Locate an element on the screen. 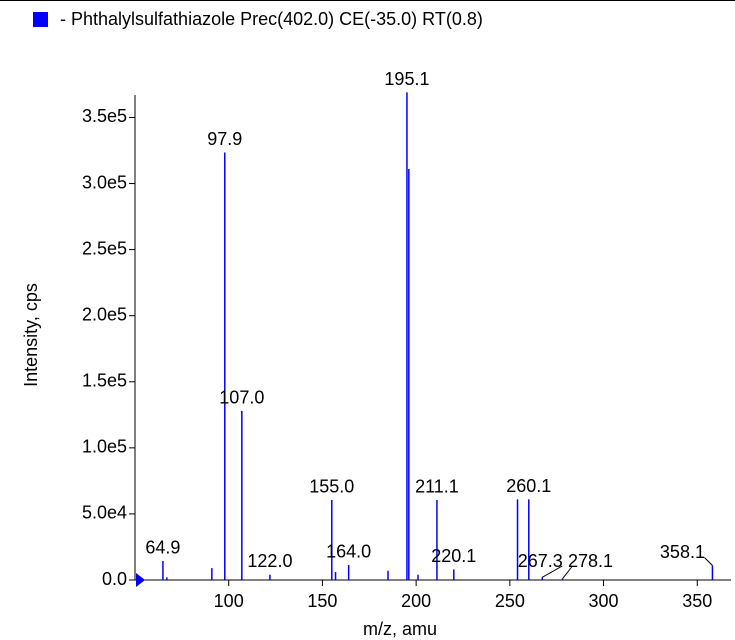 The height and width of the screenshot is (640, 735). peak-label: 358.1 is located at coordinates (682, 552).